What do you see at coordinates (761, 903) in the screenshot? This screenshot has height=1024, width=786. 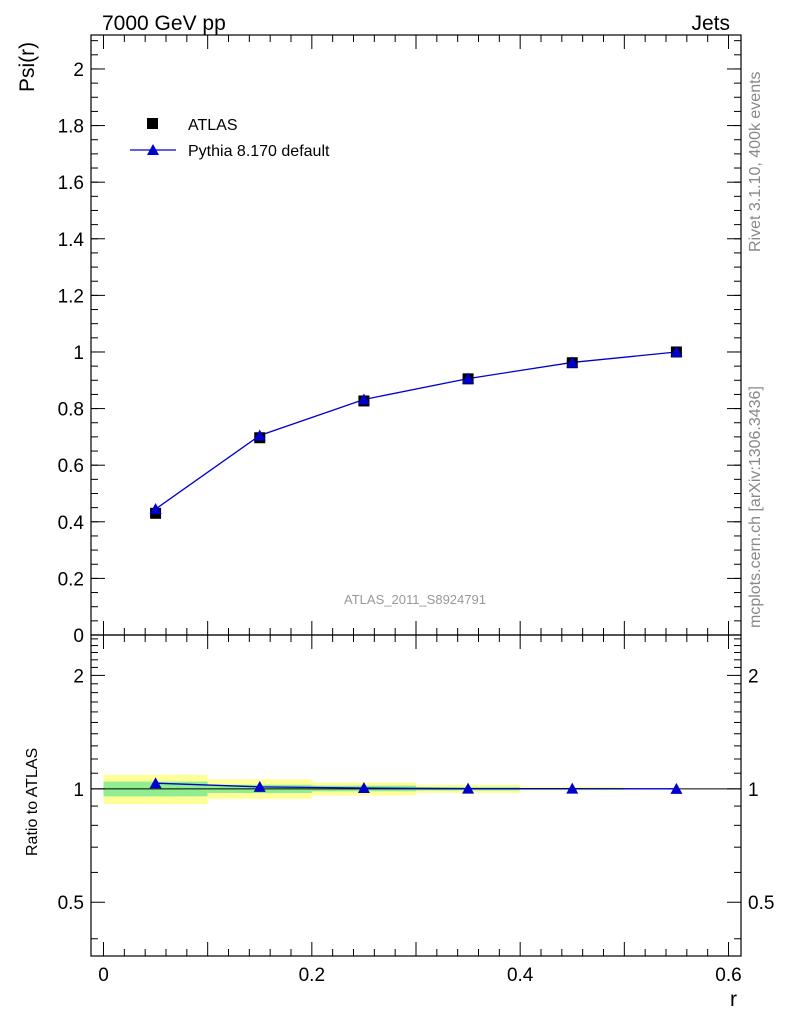 I see `ratio-y-tick-label-right: 0.5` at bounding box center [761, 903].